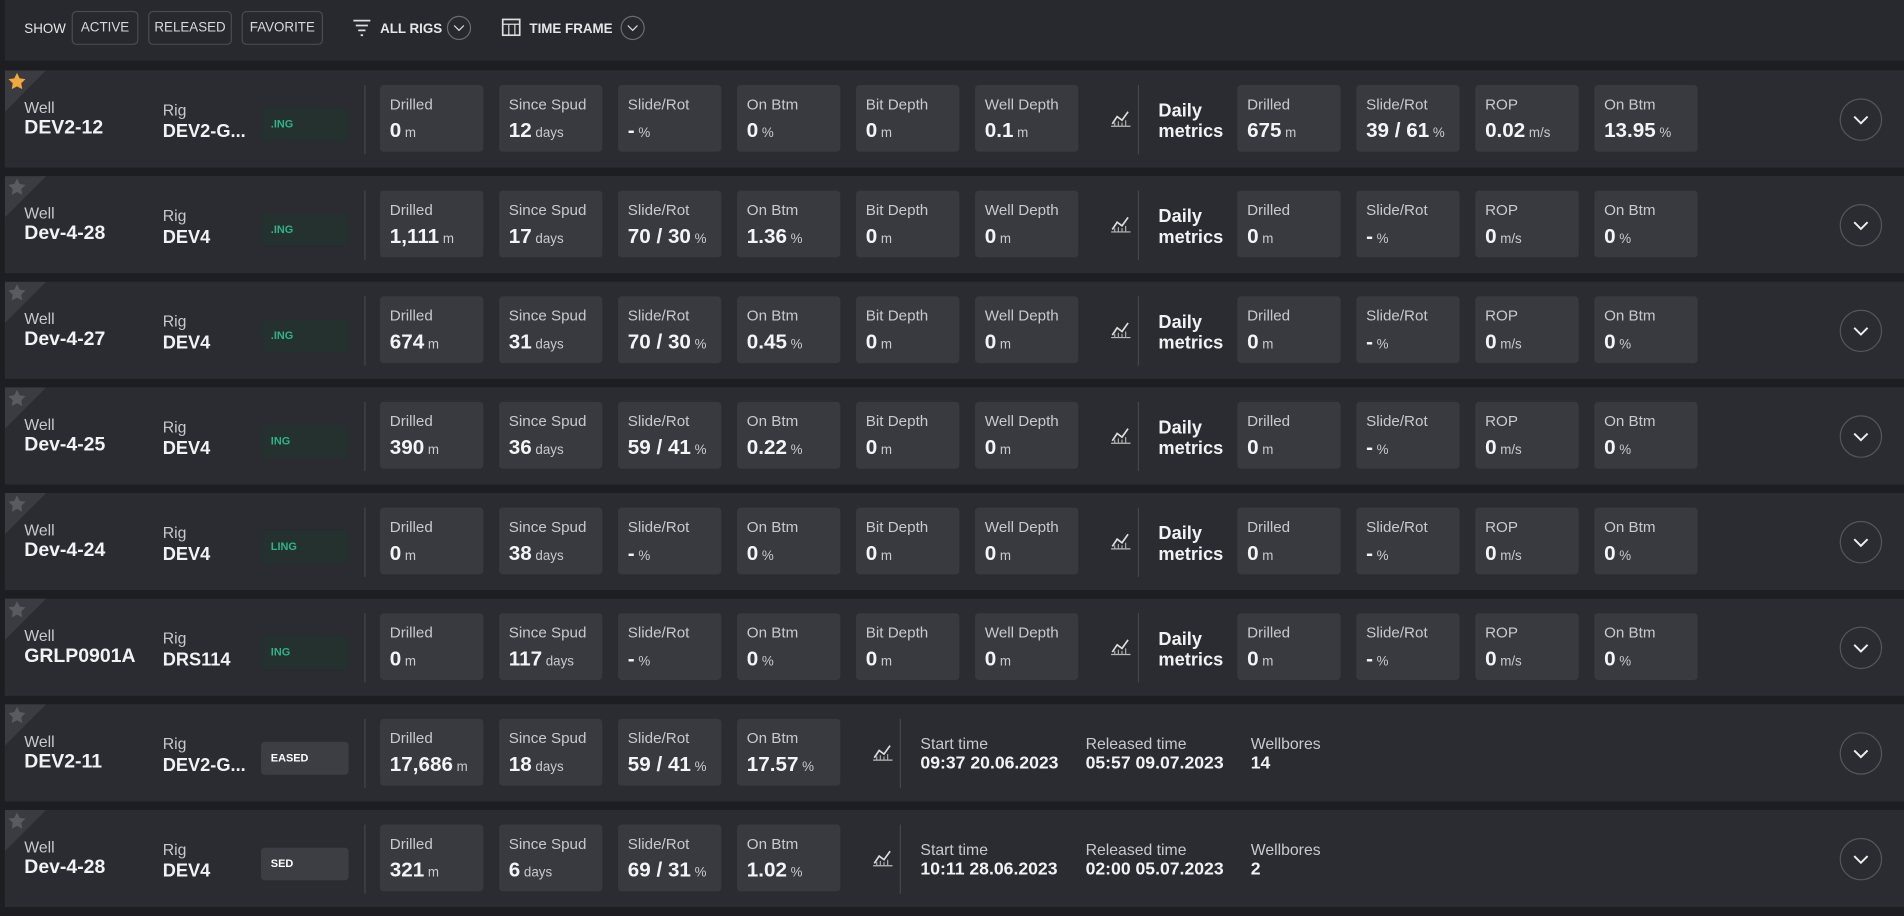 Image resolution: width=1904 pixels, height=916 pixels. I want to click on metric-number: 18, so click(520, 764).